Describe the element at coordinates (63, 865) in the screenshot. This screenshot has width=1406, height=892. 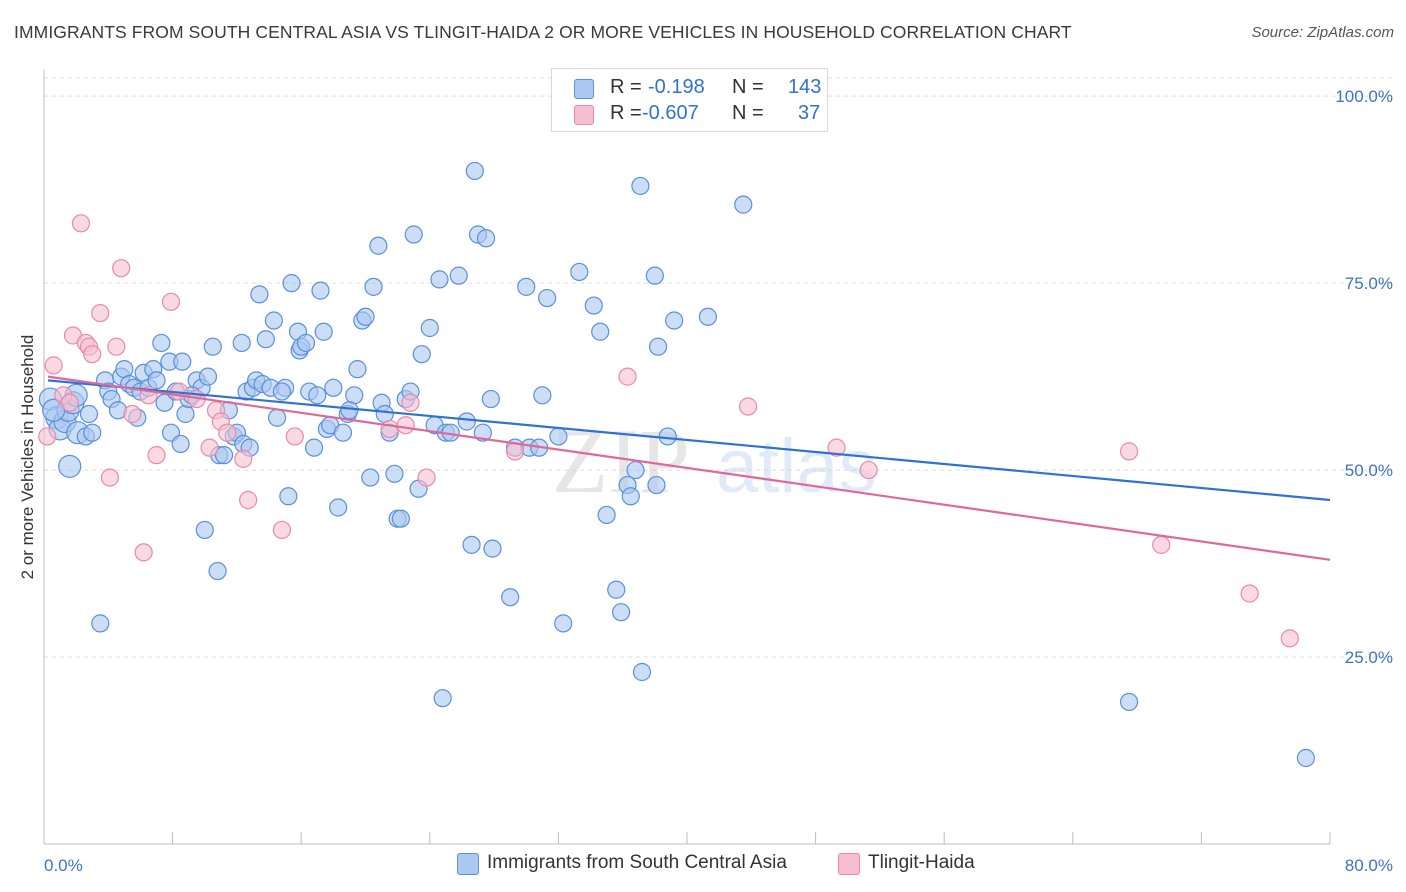
I see `x-tick-label-min: 0.0%` at that location.